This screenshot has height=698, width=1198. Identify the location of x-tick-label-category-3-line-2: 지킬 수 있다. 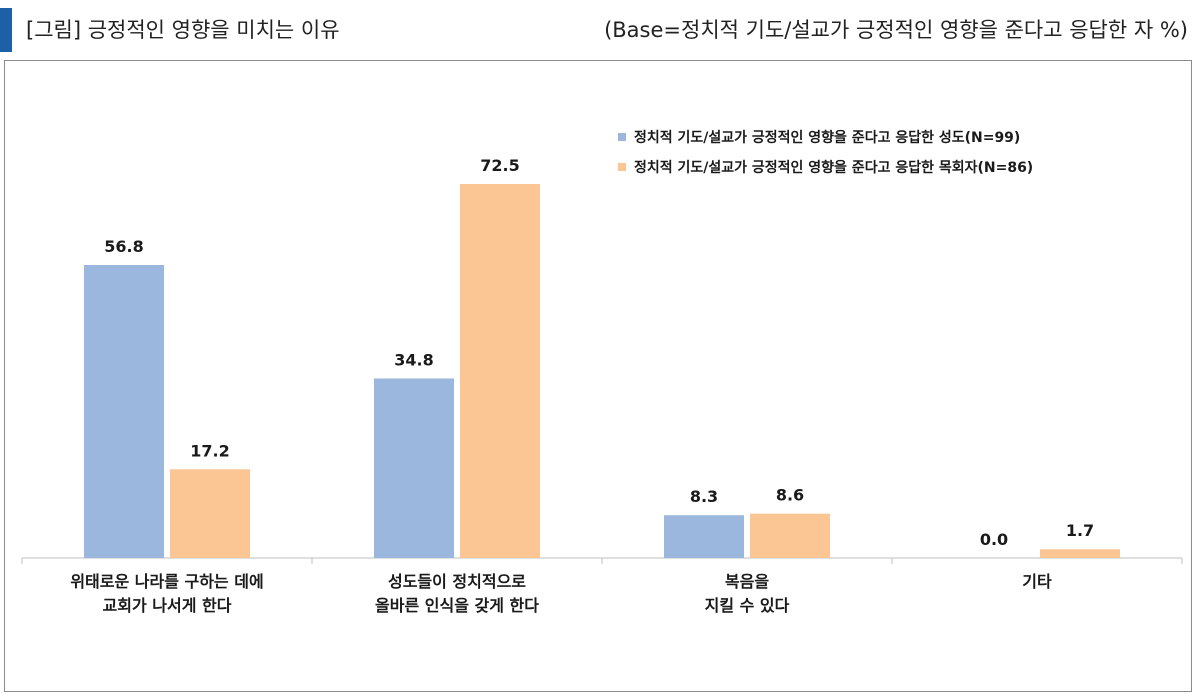
(747, 605).